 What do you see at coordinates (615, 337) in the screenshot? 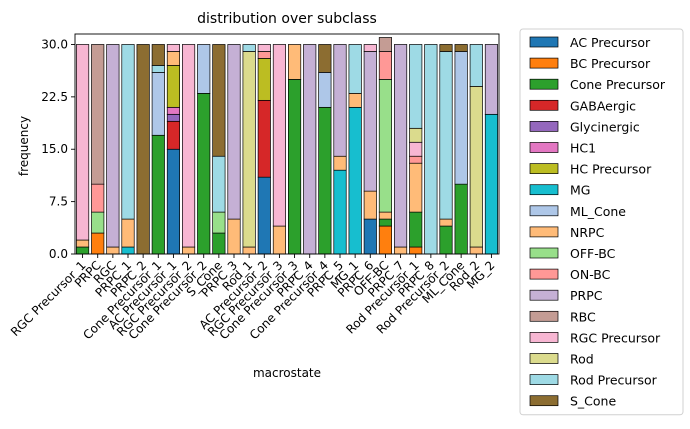
I see `legend-label: RGC Precursor` at bounding box center [615, 337].